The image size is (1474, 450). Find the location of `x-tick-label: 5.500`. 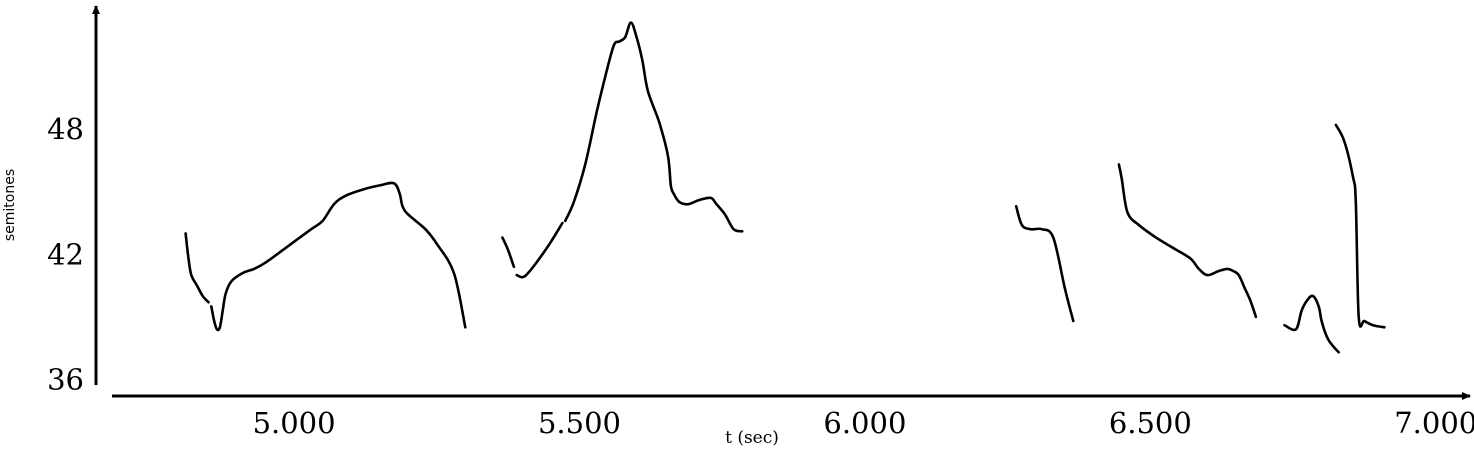

x-tick-label: 5.500 is located at coordinates (579, 423).